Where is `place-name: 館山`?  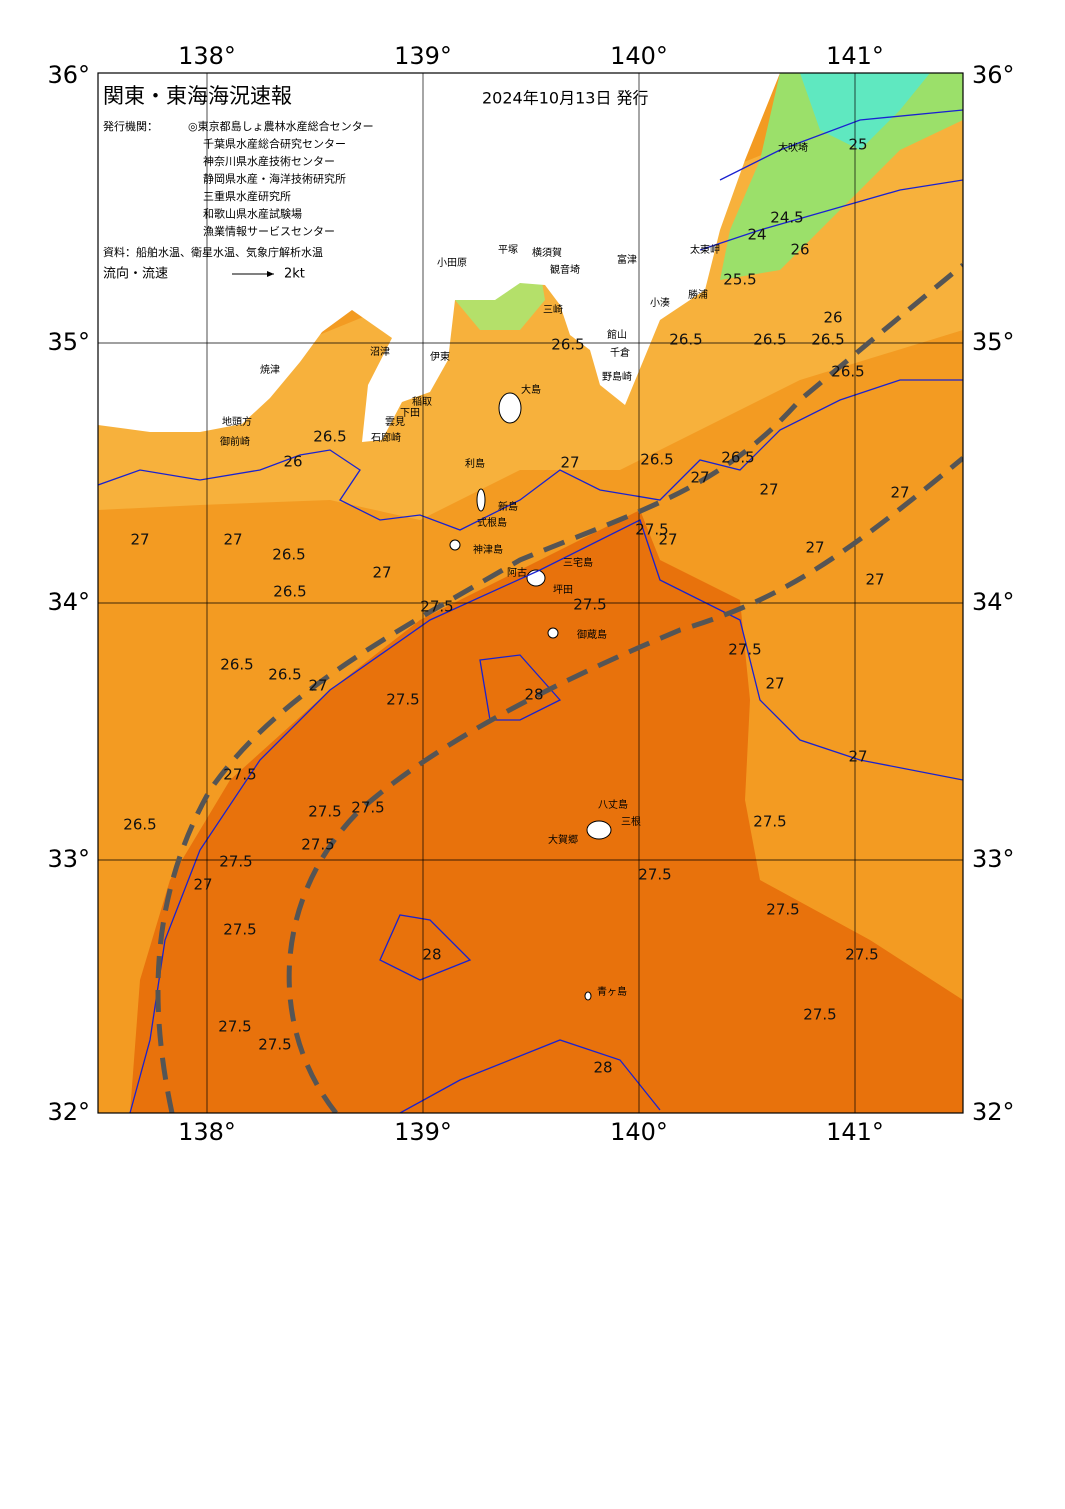 place-name: 館山 is located at coordinates (617, 334).